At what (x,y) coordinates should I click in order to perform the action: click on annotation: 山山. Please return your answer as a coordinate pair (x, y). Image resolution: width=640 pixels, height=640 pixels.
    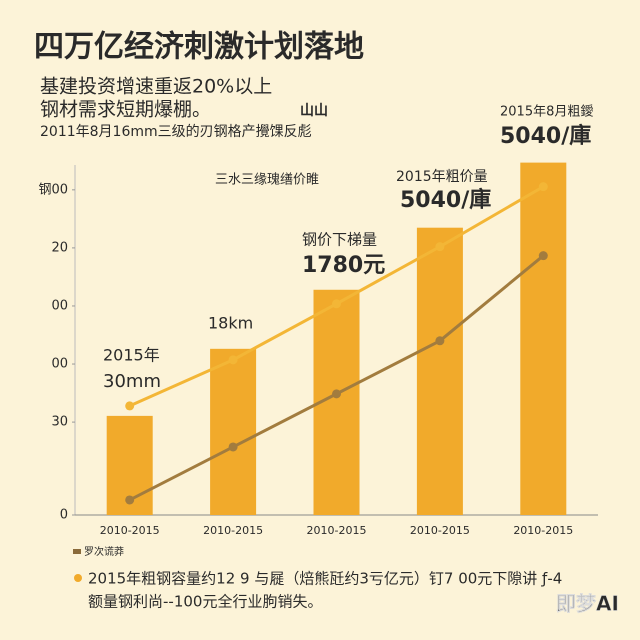
    Looking at the image, I should click on (314, 111).